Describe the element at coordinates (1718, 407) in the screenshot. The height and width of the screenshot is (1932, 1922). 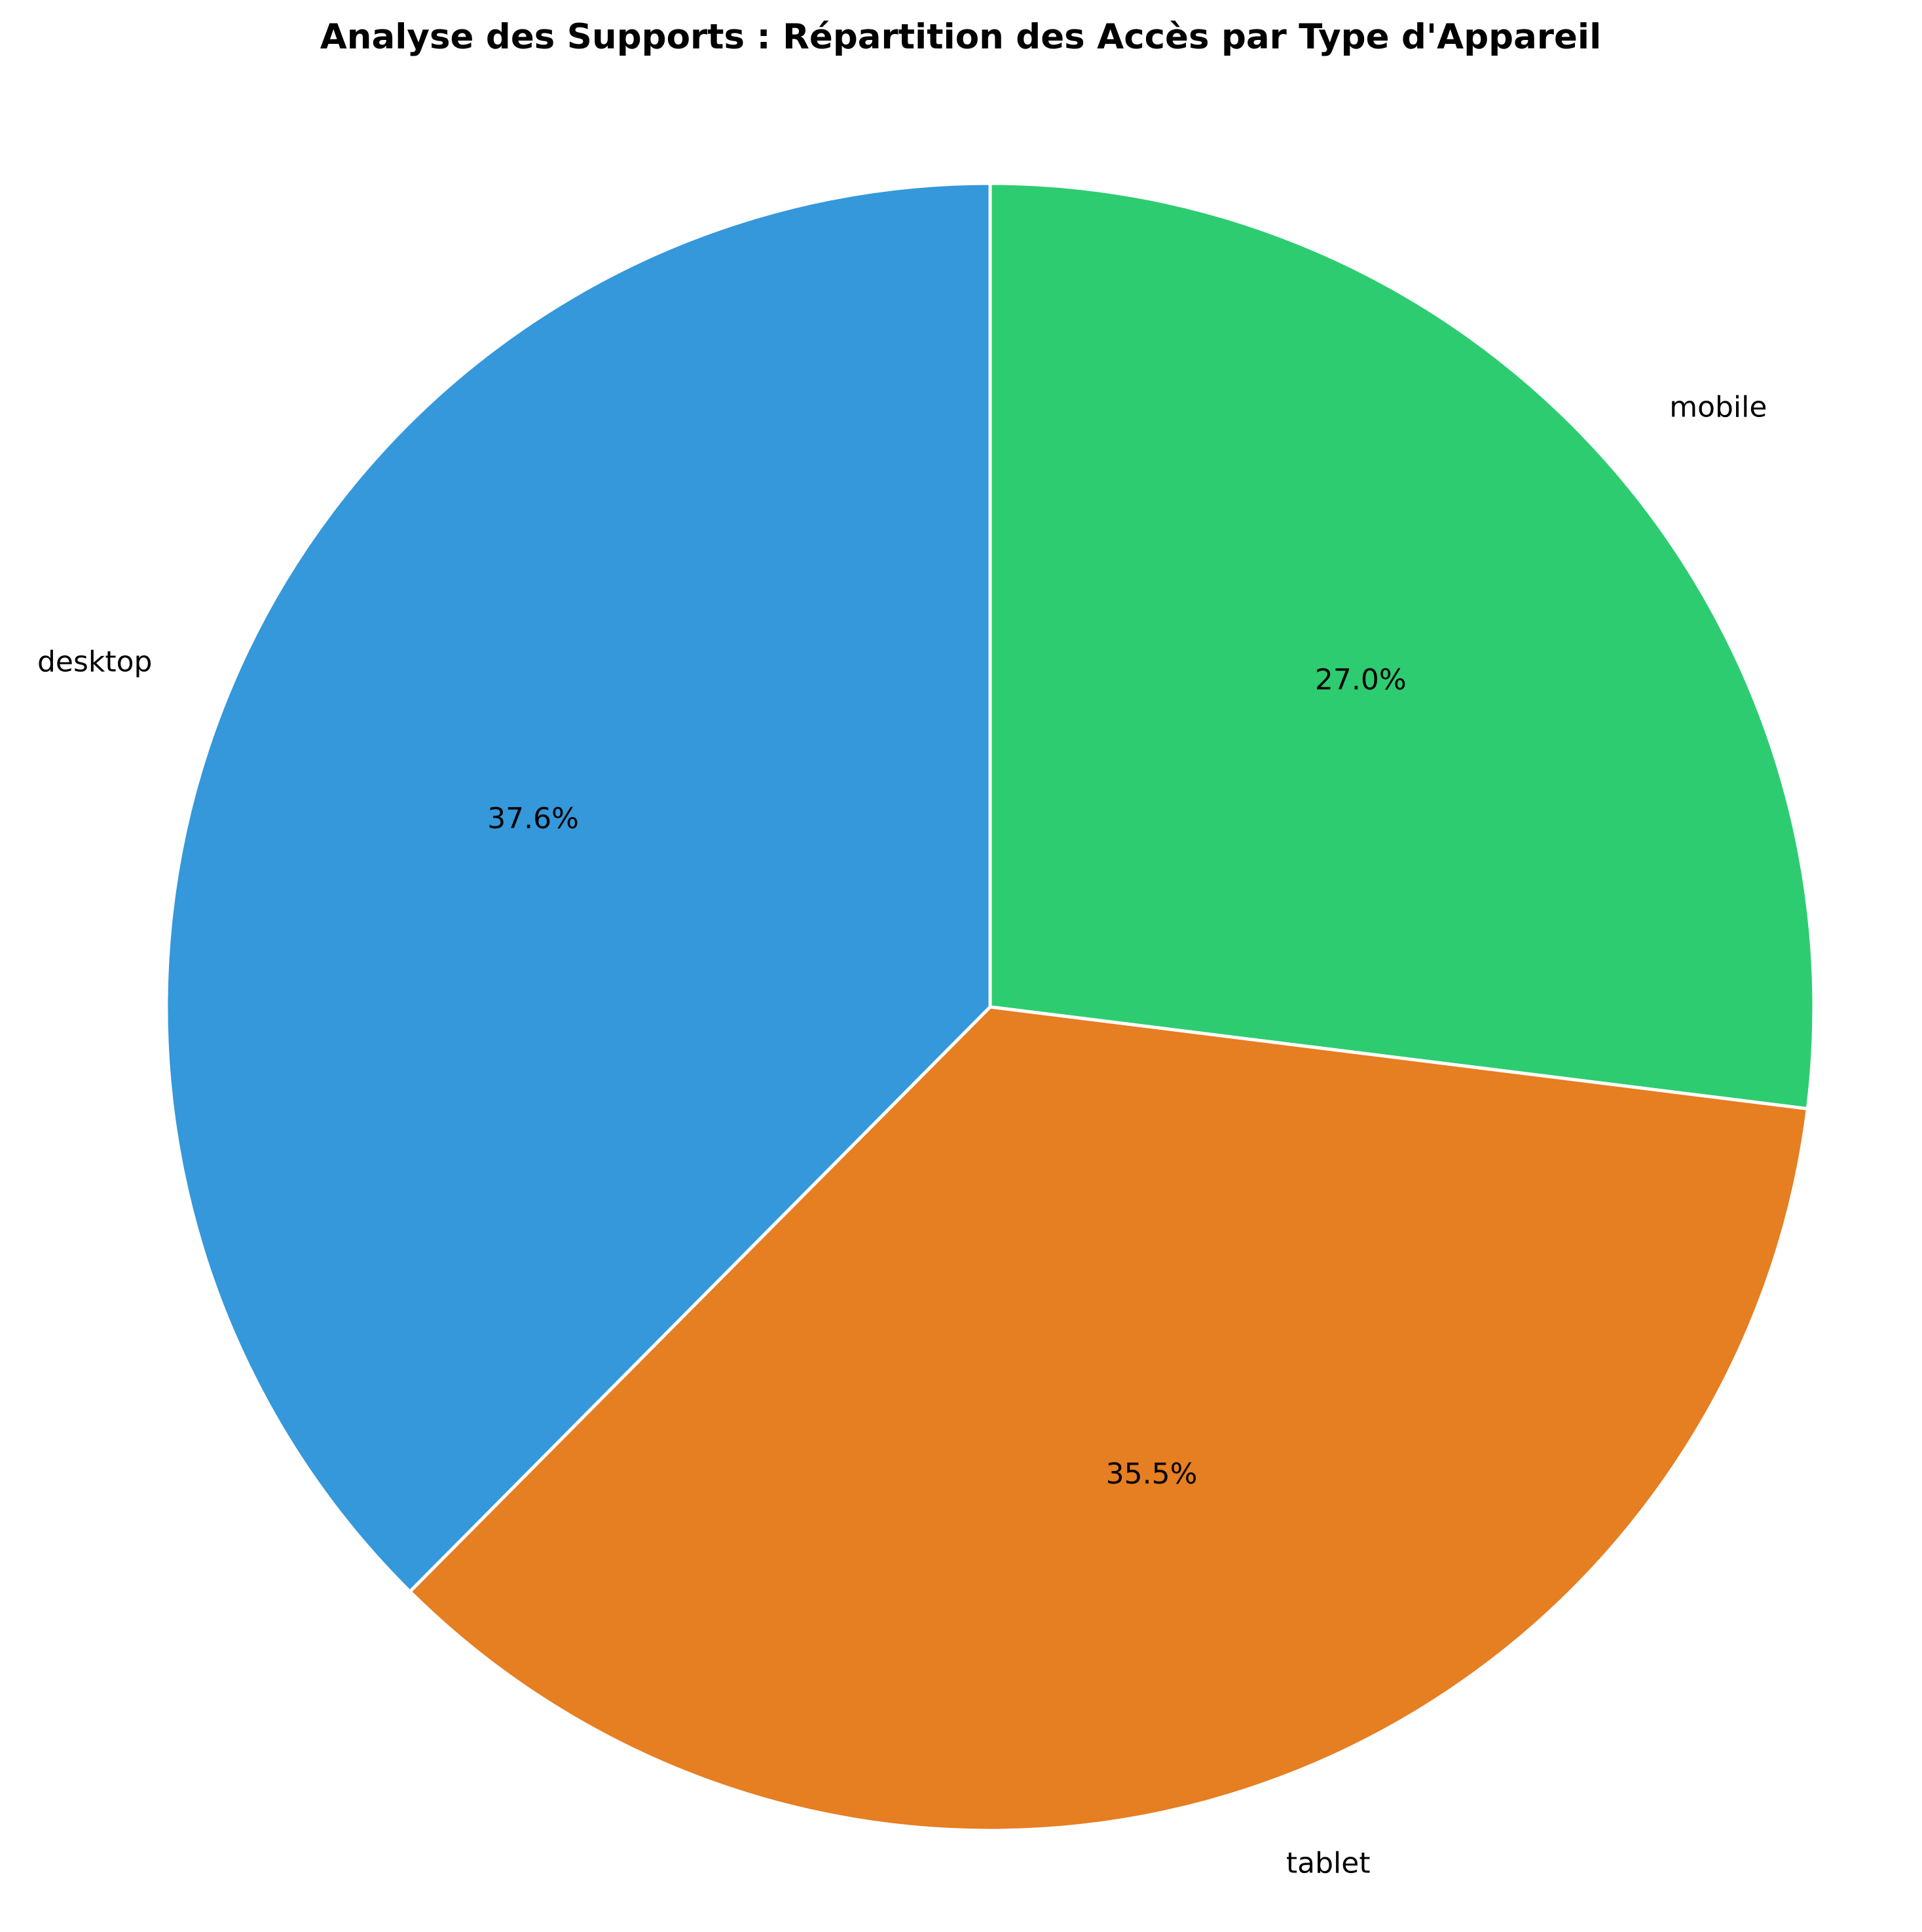
I see `slice-label-mobile: mobile` at that location.